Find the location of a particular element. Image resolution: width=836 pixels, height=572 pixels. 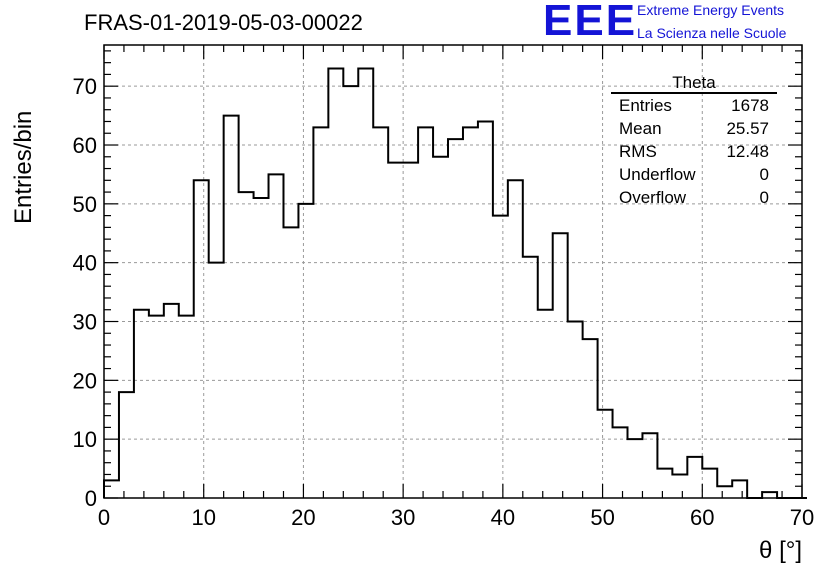

y-tick-label: 0 is located at coordinates (91, 498).